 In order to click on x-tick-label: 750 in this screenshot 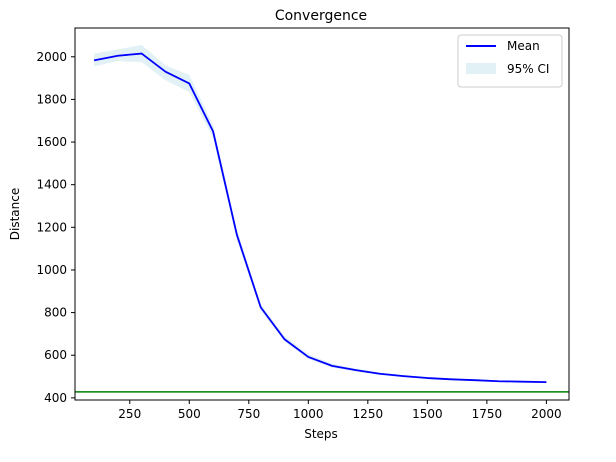, I will do `click(248, 414)`.